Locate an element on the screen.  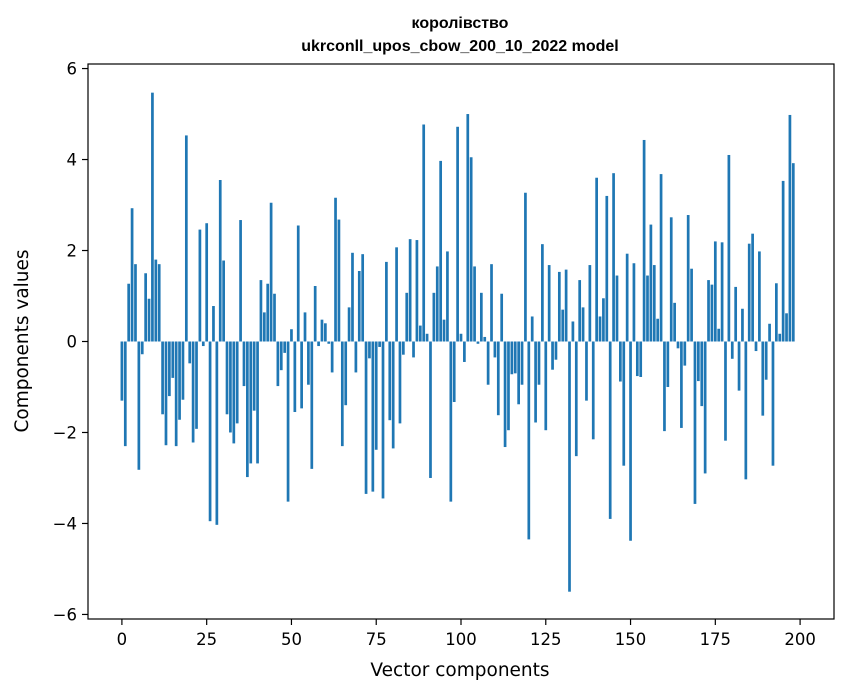
y-tick-label: −6 is located at coordinates (65, 614).